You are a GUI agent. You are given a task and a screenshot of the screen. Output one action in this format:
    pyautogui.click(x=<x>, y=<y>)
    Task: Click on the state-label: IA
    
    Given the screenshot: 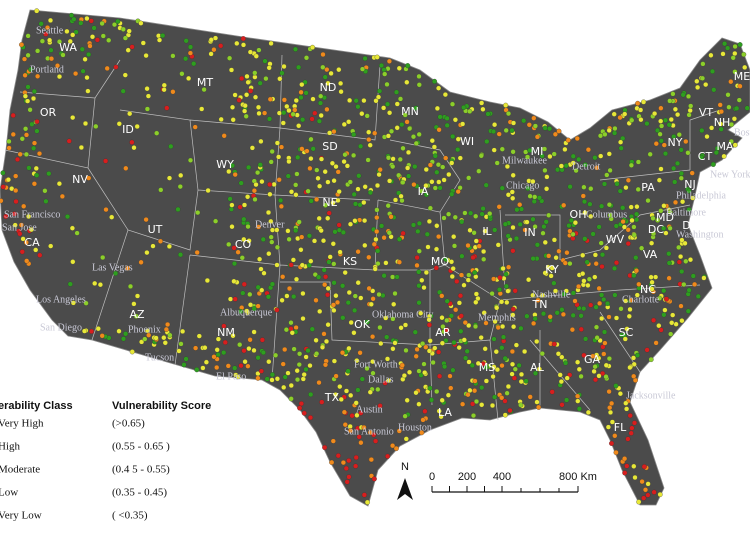 What is the action you would take?
    pyautogui.click(x=423, y=191)
    